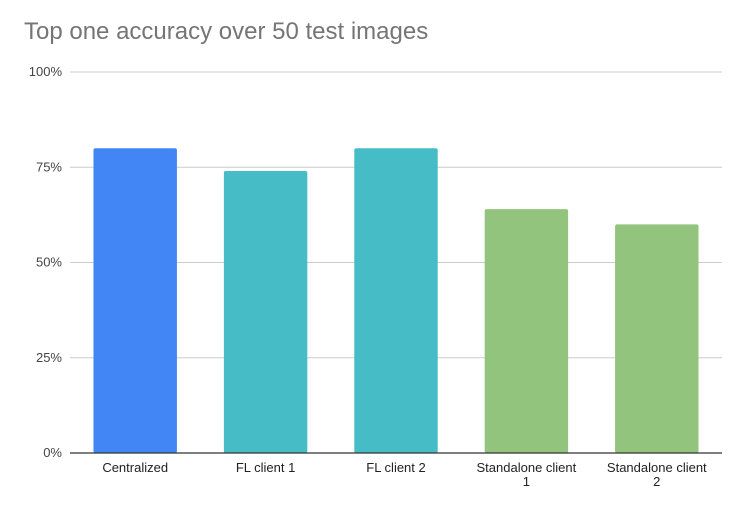  I want to click on y-tick-label: 75%, so click(49, 166).